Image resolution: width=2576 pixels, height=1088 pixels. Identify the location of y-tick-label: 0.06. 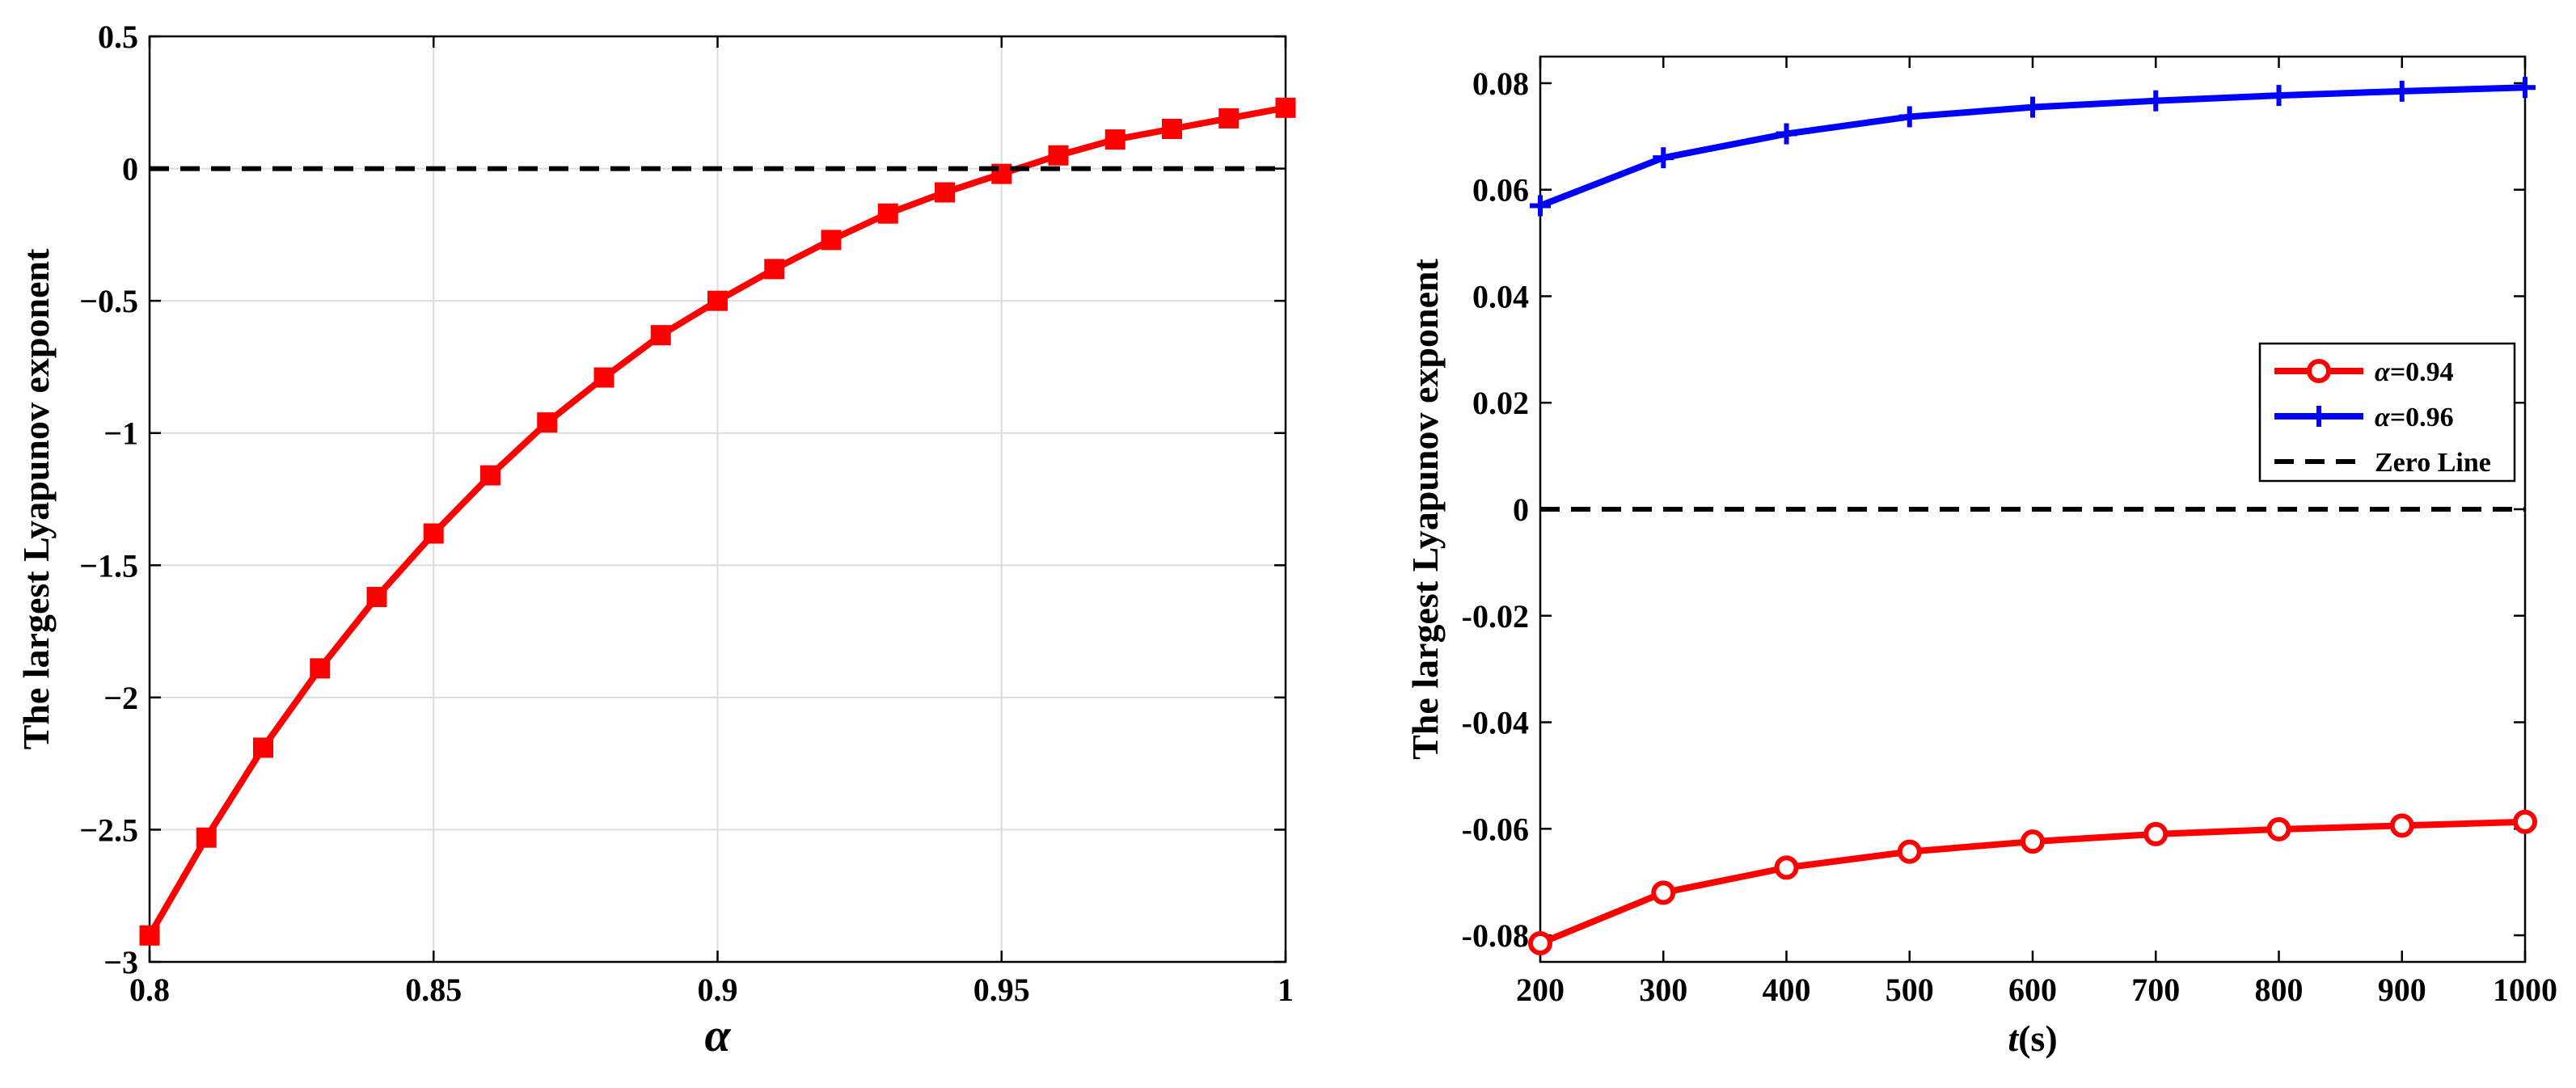
(1500, 190).